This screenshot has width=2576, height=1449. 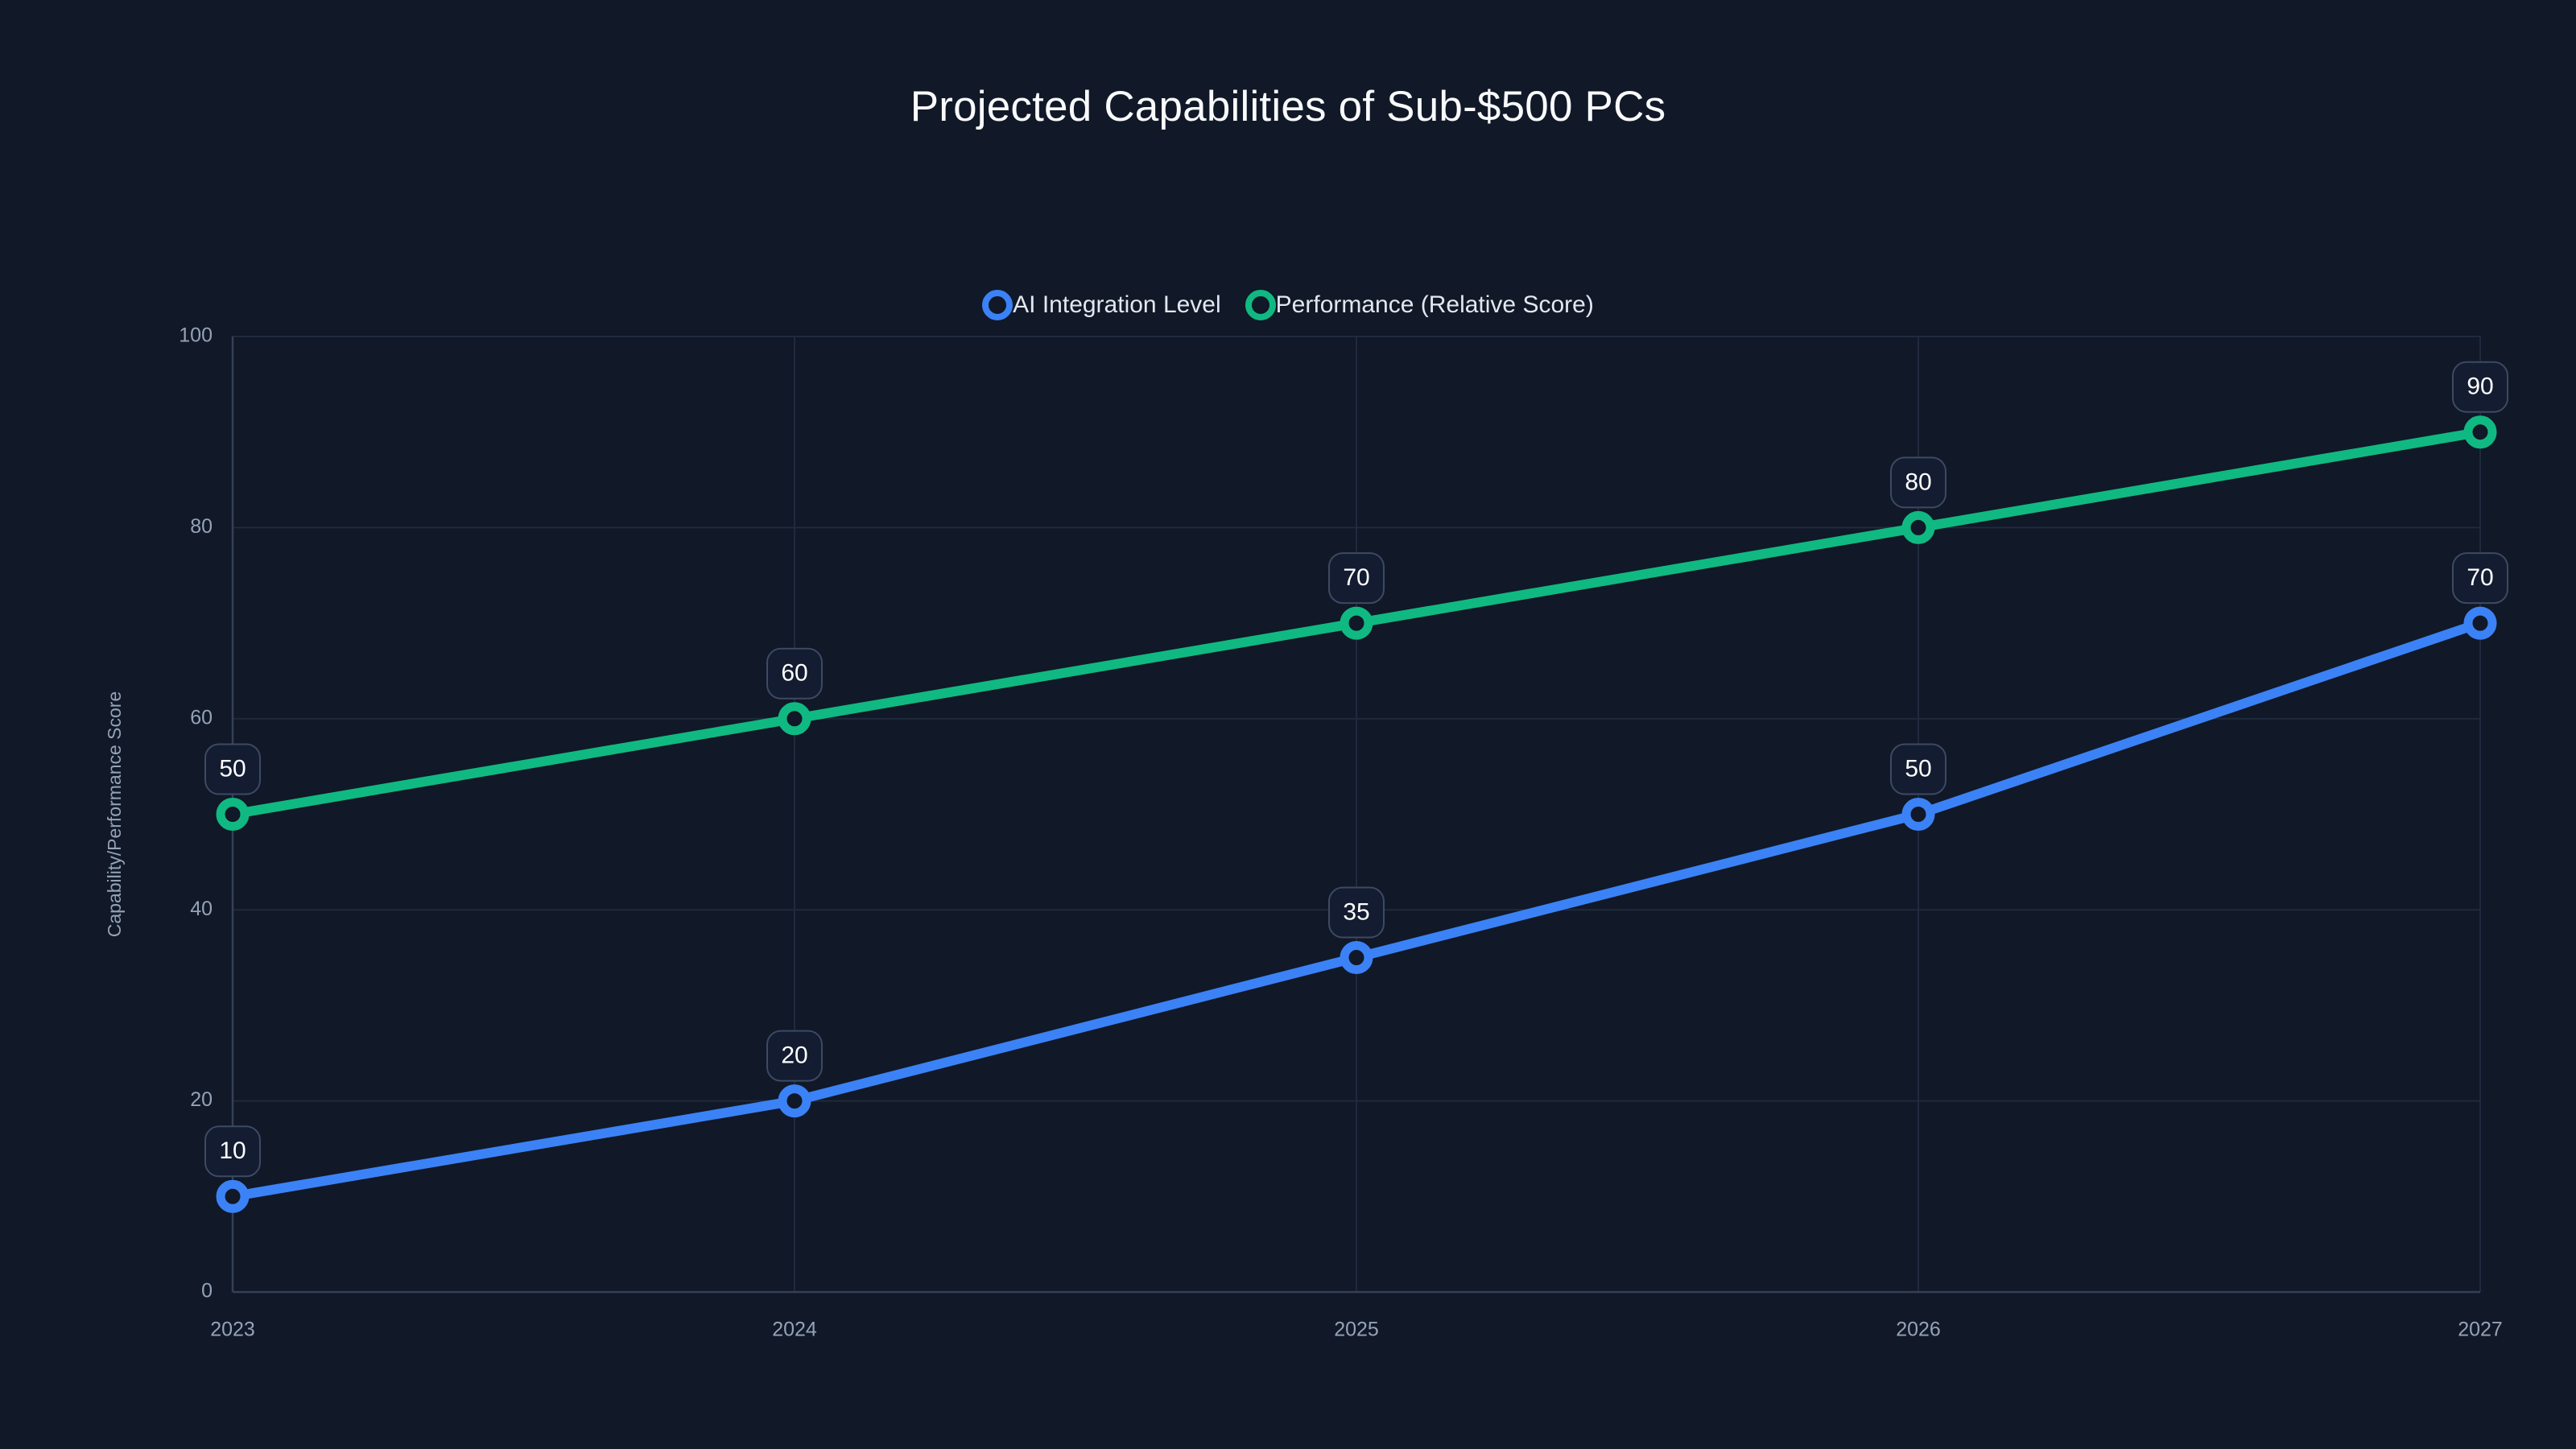 I want to click on data-label-value: 20, so click(x=794, y=1055).